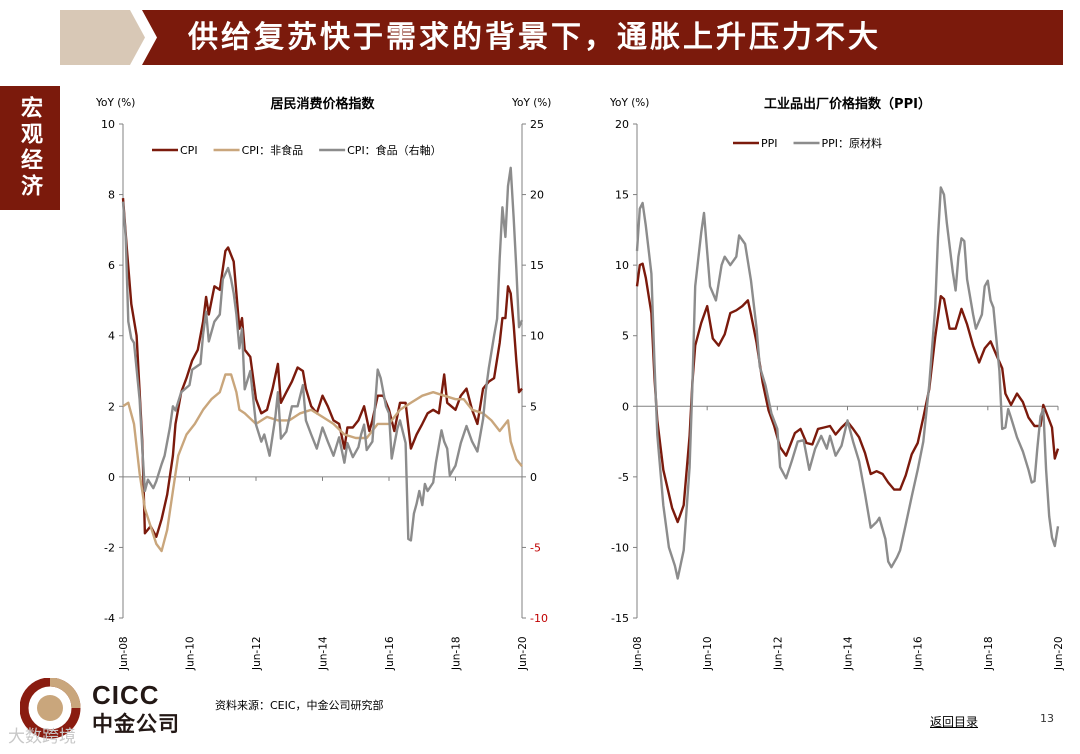  What do you see at coordinates (625, 336) in the screenshot?
I see `chart2-ytick-label: 5` at bounding box center [625, 336].